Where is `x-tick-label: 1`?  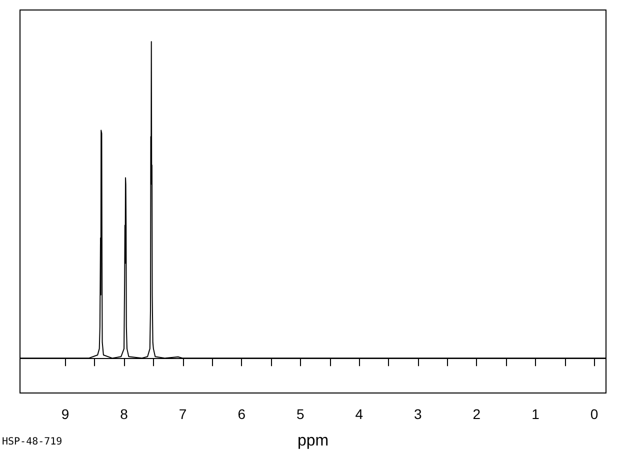 x-tick-label: 1 is located at coordinates (536, 414).